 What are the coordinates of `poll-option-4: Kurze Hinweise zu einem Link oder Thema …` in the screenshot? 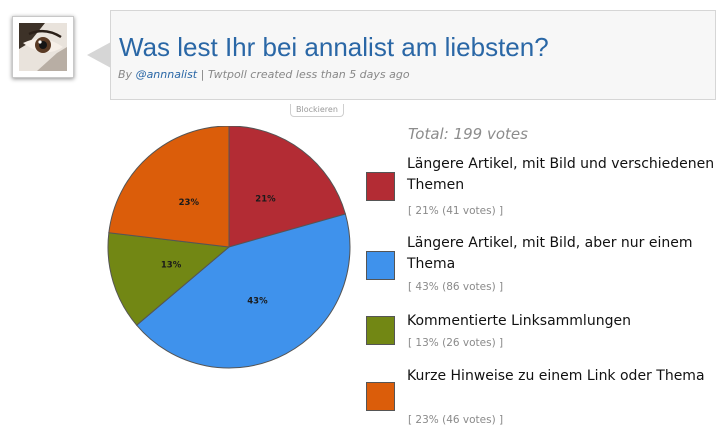 It's located at (544, 397).